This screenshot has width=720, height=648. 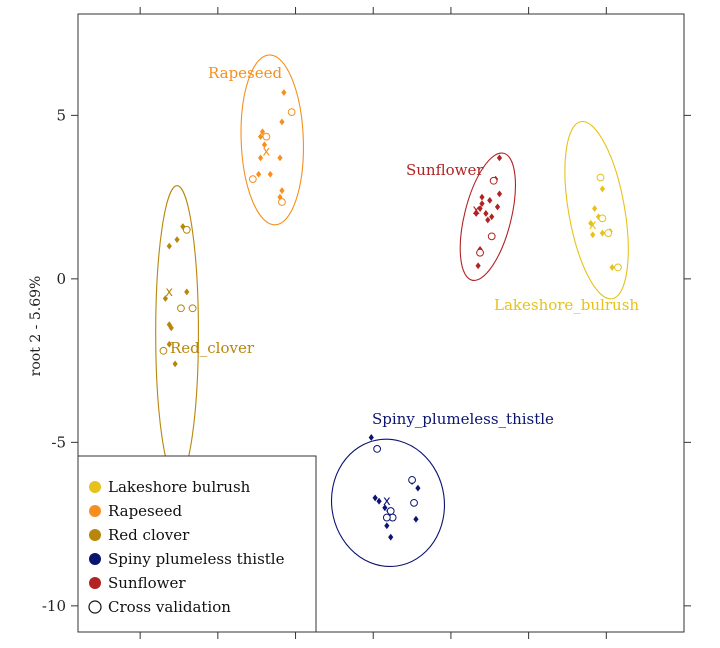 What do you see at coordinates (147, 583) in the screenshot?
I see `sunflower-legend-label: Sunflower` at bounding box center [147, 583].